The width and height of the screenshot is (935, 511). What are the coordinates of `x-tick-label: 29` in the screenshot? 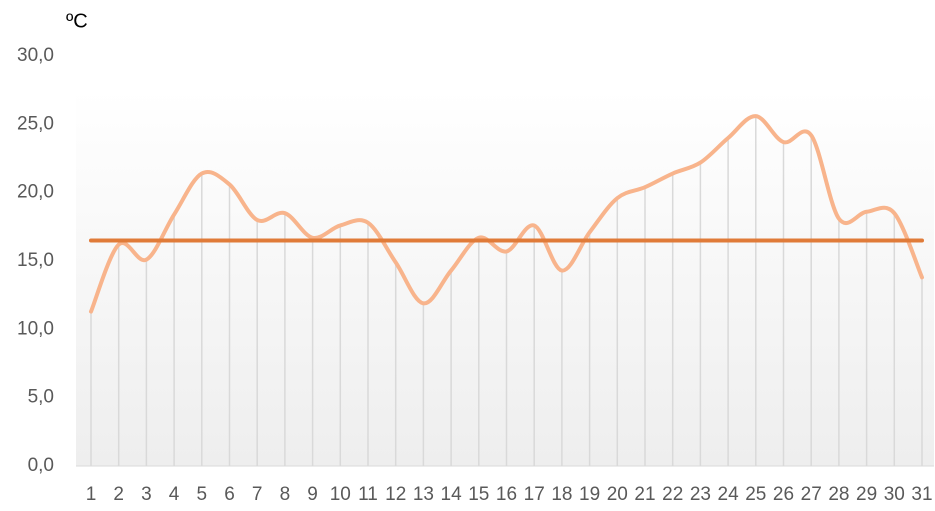 It's located at (866, 494).